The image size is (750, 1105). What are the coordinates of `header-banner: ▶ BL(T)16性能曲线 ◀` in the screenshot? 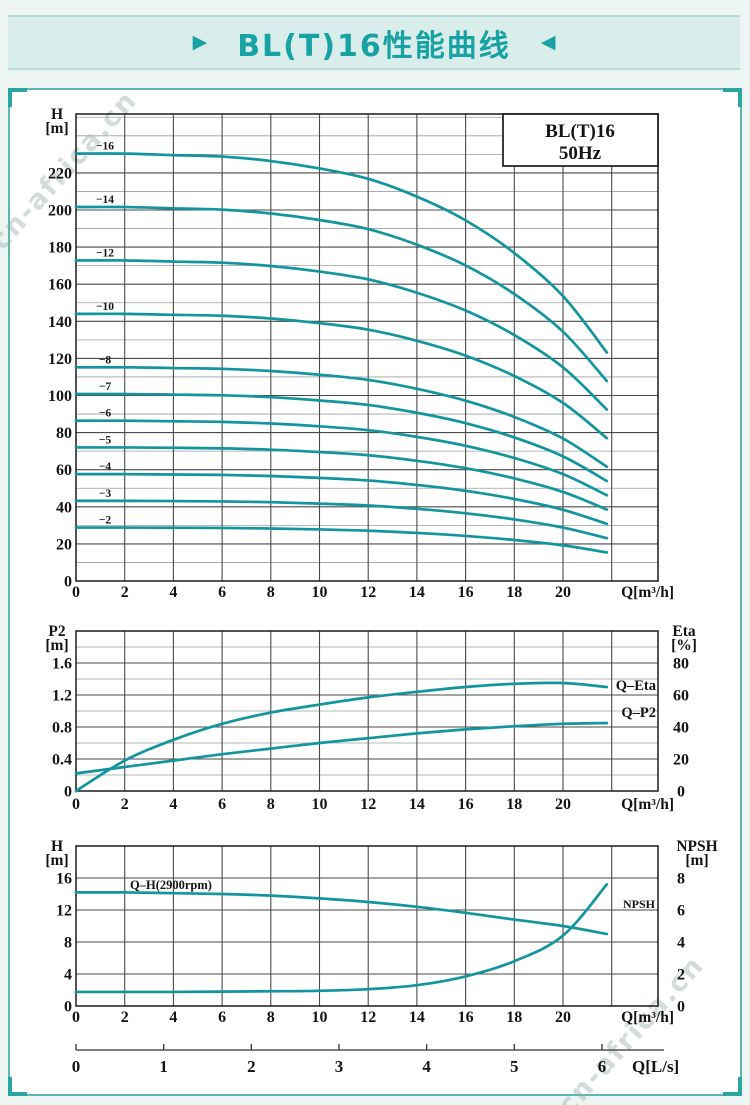 It's located at (374, 42).